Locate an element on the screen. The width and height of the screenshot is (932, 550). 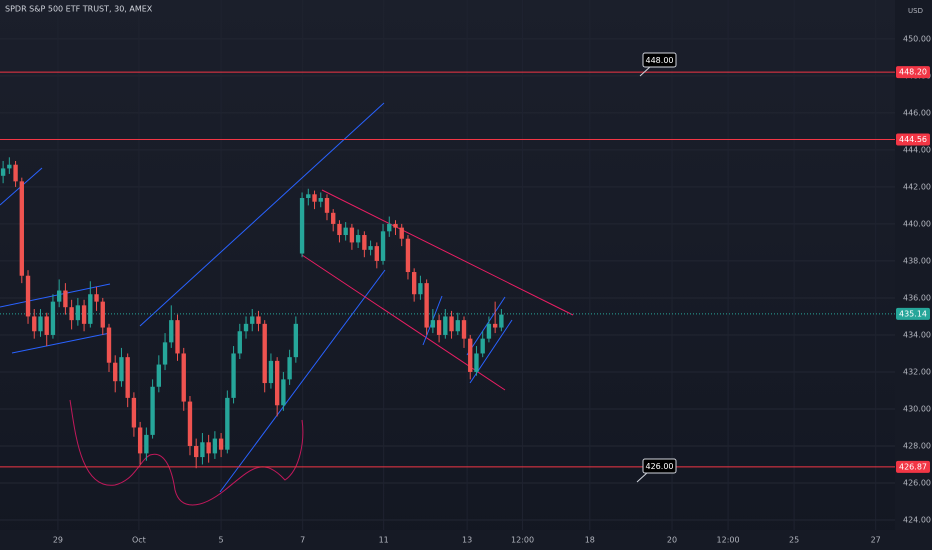
y-tick-label: 426.00 is located at coordinates (917, 482).